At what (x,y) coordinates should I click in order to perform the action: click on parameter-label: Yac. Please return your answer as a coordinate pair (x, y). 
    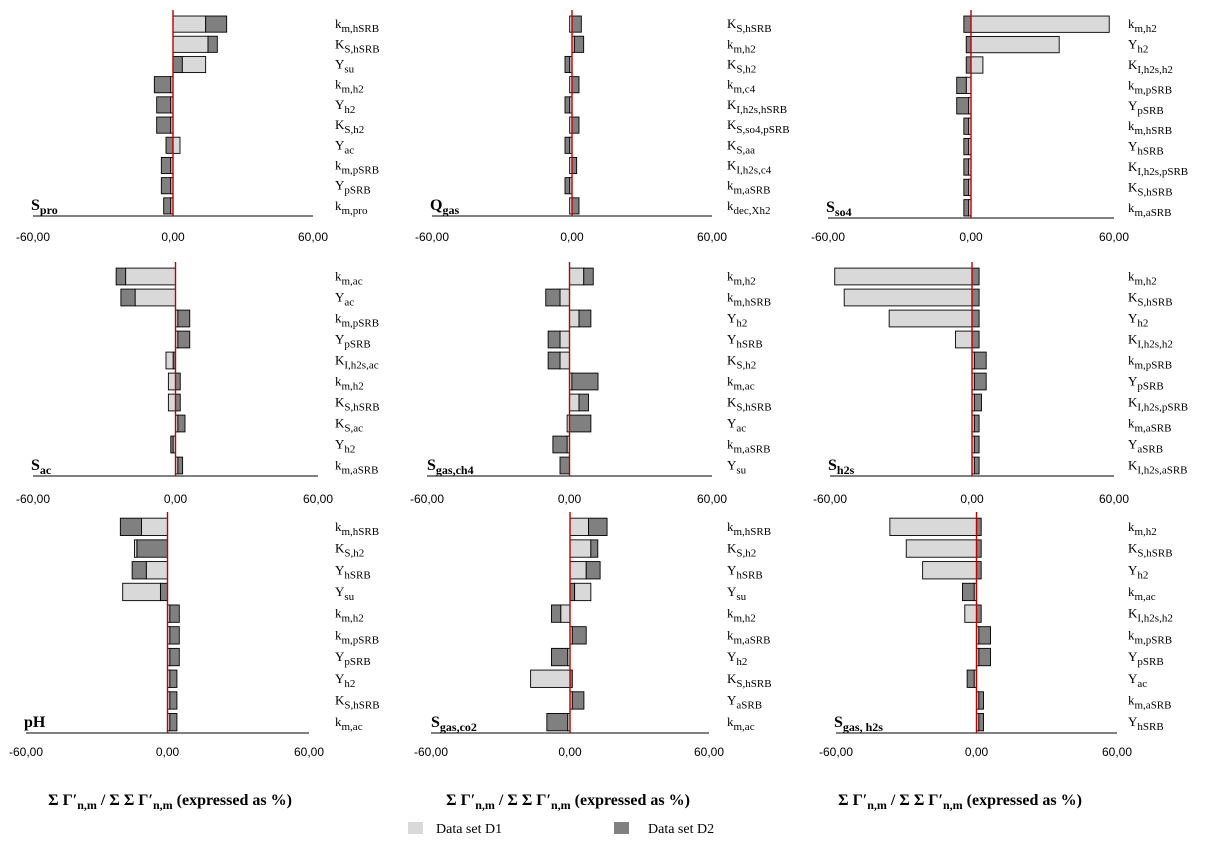
    Looking at the image, I should click on (344, 146).